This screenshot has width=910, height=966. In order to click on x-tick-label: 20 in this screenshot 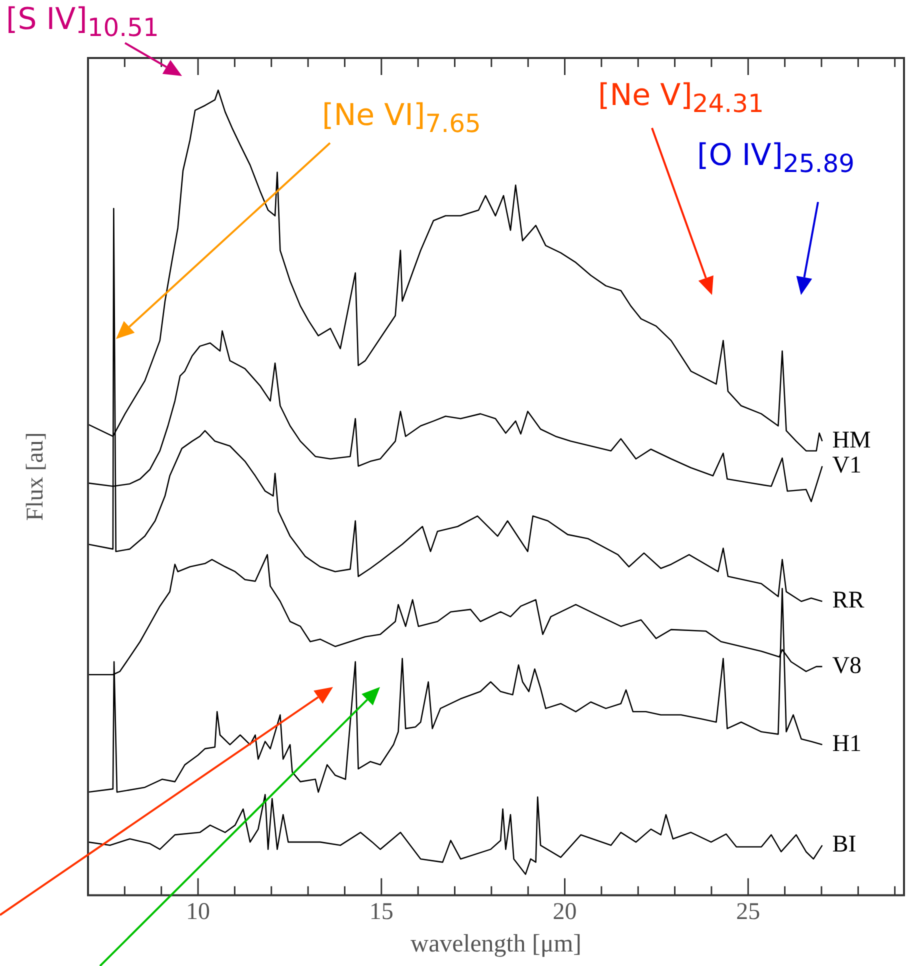, I will do `click(564, 911)`.